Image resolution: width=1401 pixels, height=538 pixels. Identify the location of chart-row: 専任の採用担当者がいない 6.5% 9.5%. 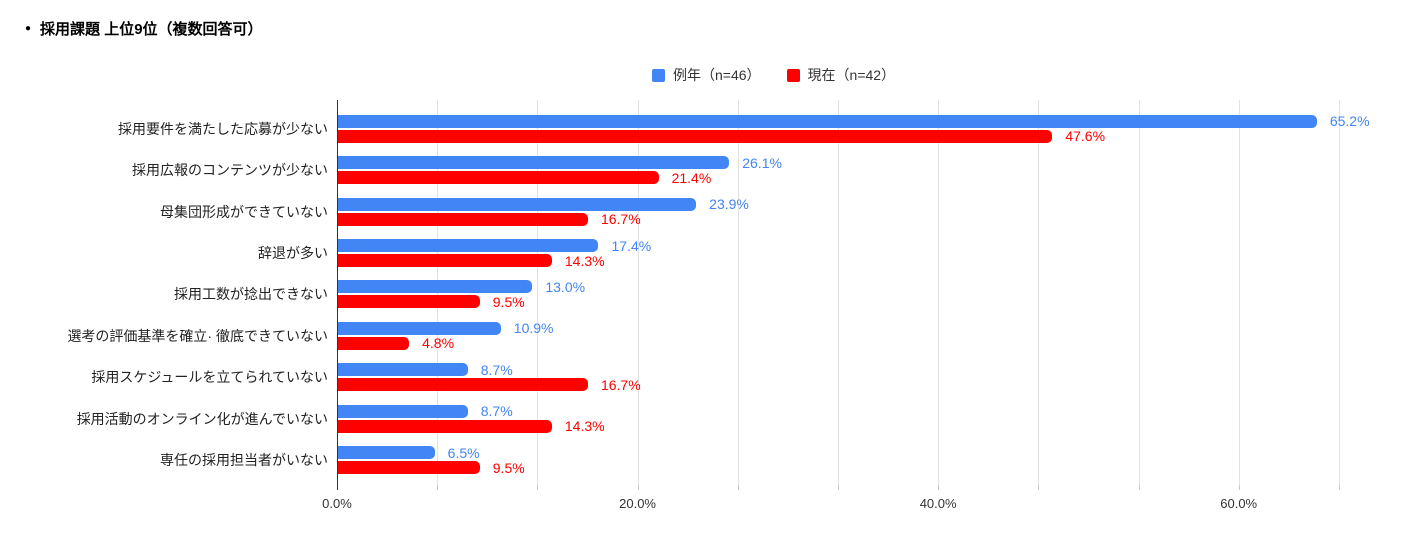
(780, 460).